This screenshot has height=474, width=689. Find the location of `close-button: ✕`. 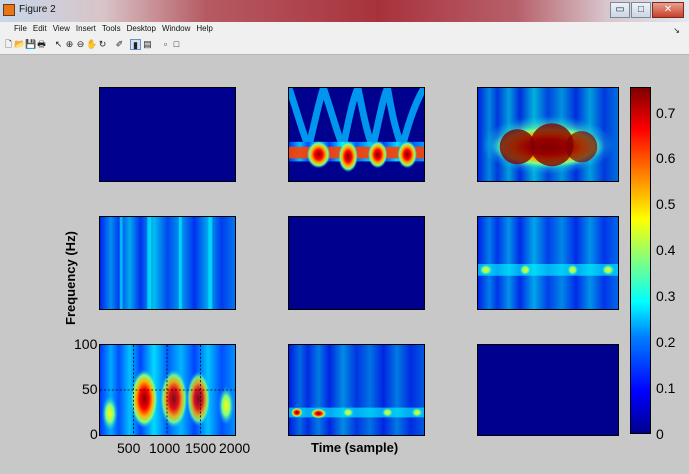

close-button: ✕ is located at coordinates (668, 10).